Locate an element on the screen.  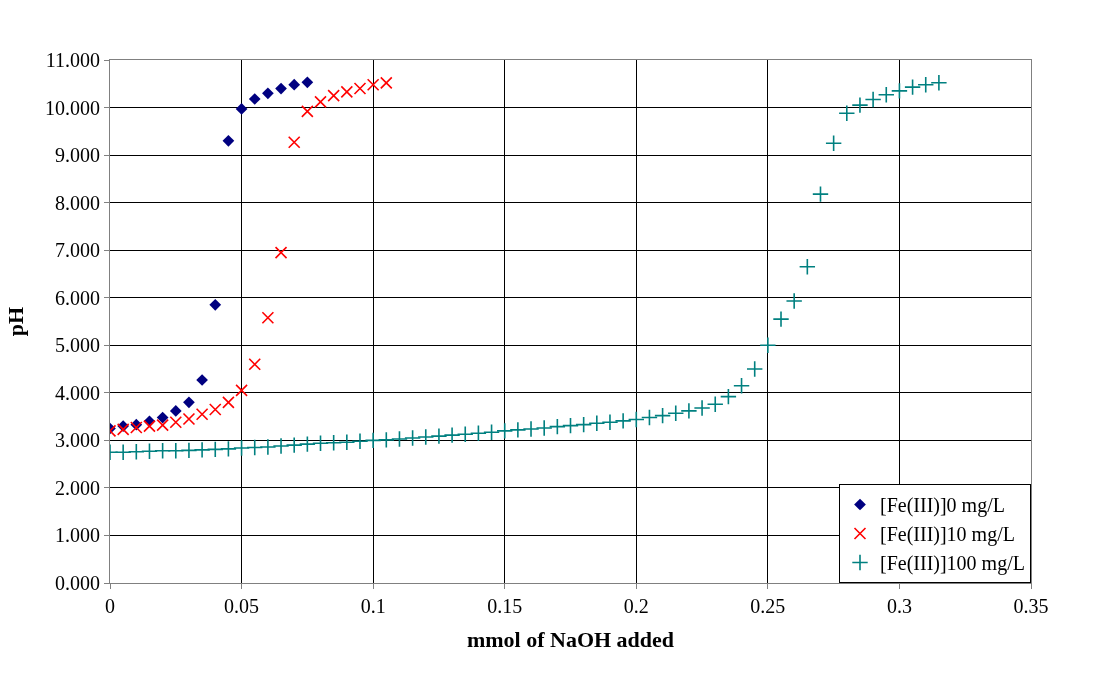
y-axis-title: pH is located at coordinates (15, 321).